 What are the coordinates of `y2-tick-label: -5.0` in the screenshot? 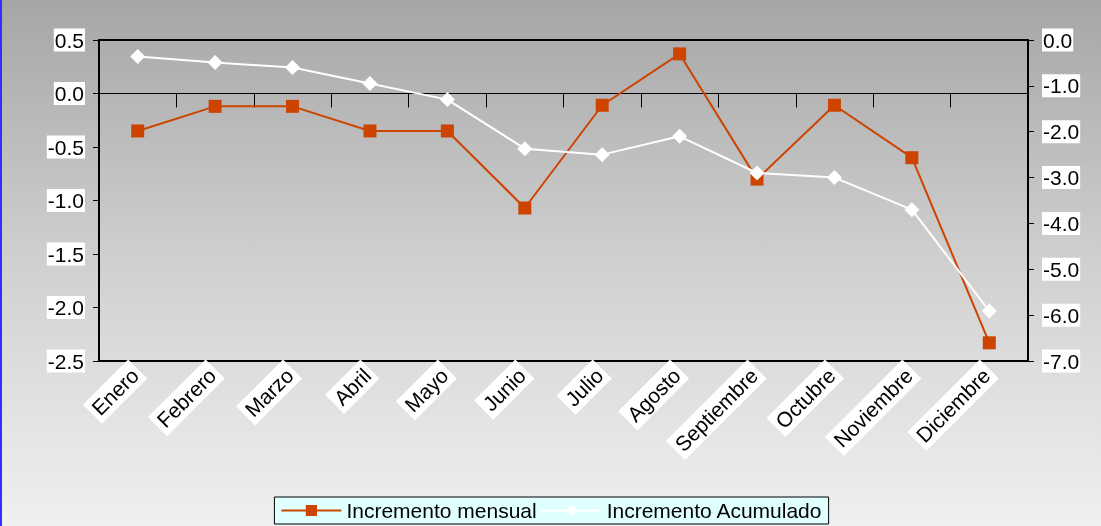 It's located at (1061, 269).